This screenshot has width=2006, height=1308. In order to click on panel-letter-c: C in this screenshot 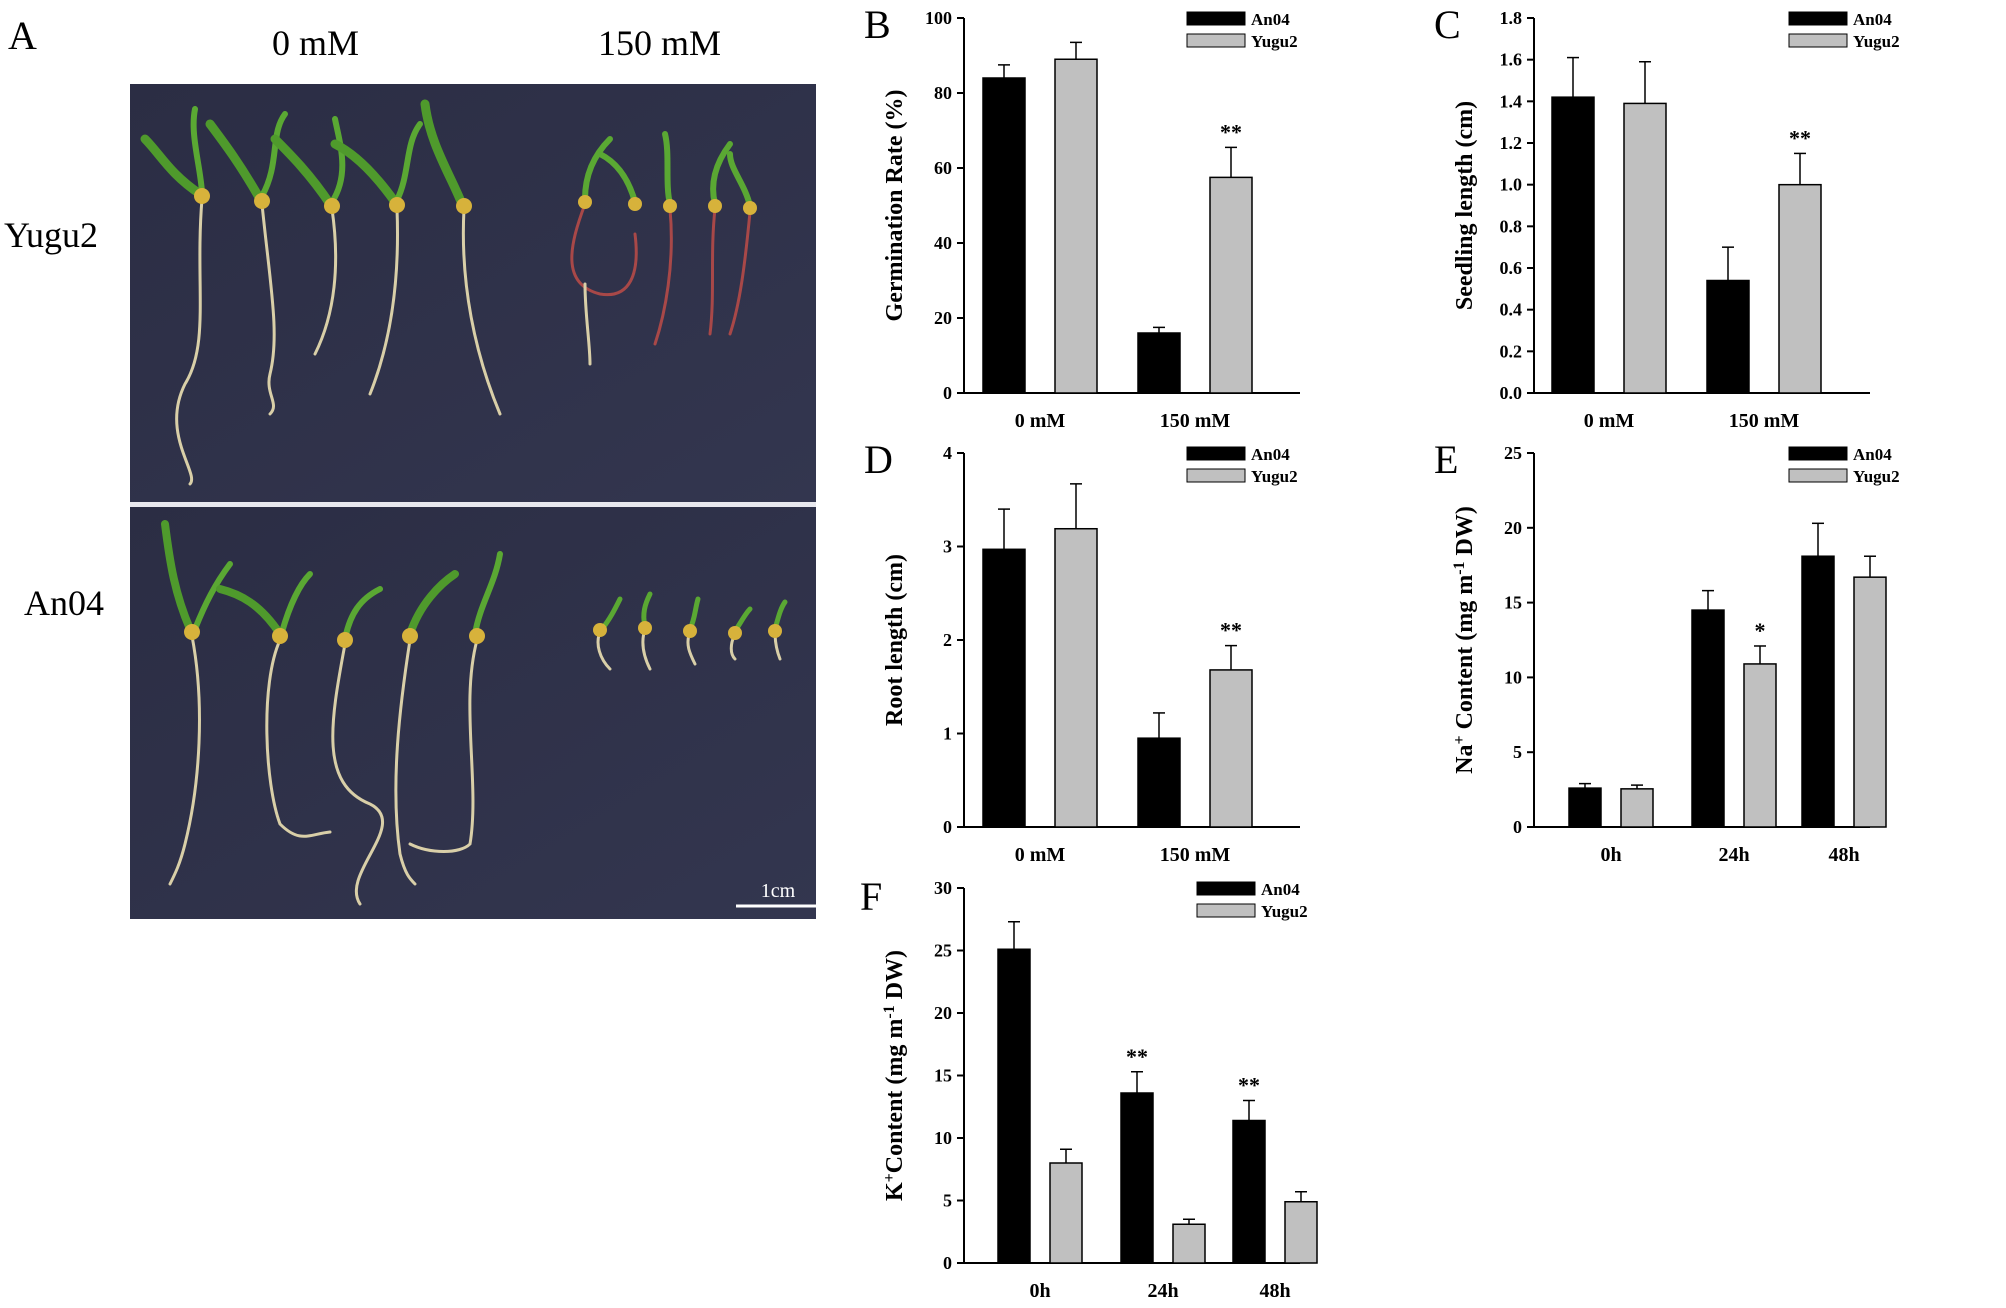, I will do `click(1447, 24)`.